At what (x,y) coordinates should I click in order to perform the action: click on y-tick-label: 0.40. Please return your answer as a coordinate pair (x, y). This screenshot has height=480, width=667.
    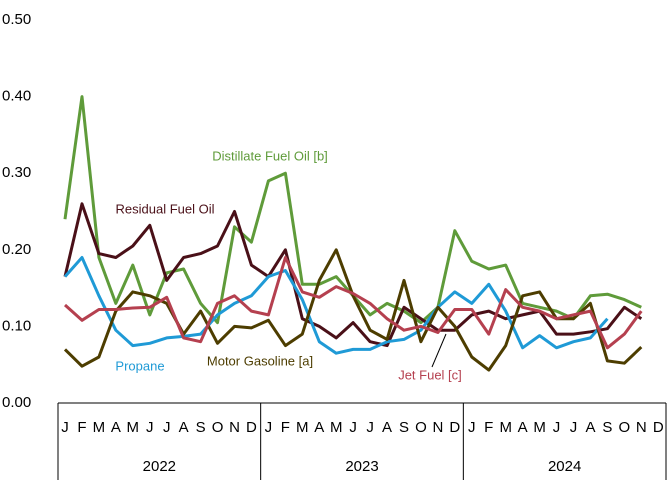
    Looking at the image, I should click on (16, 96).